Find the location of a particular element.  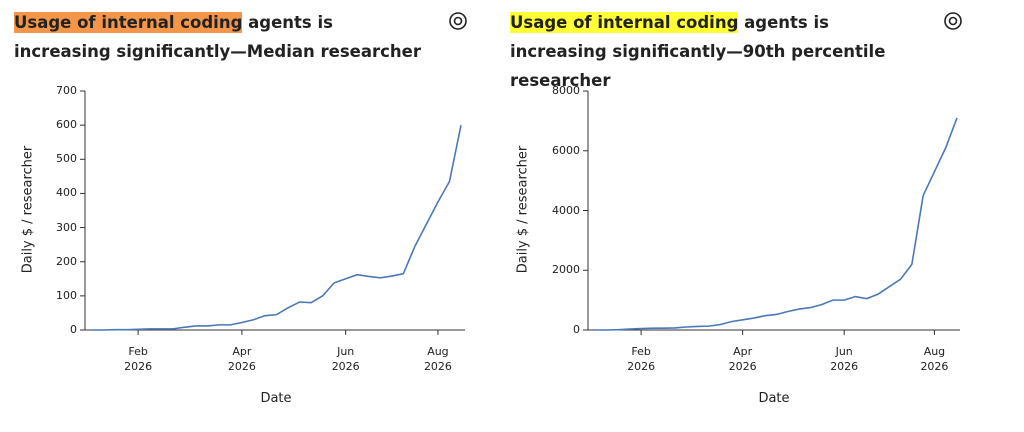

y-tick-label: 600 is located at coordinates (66, 125).